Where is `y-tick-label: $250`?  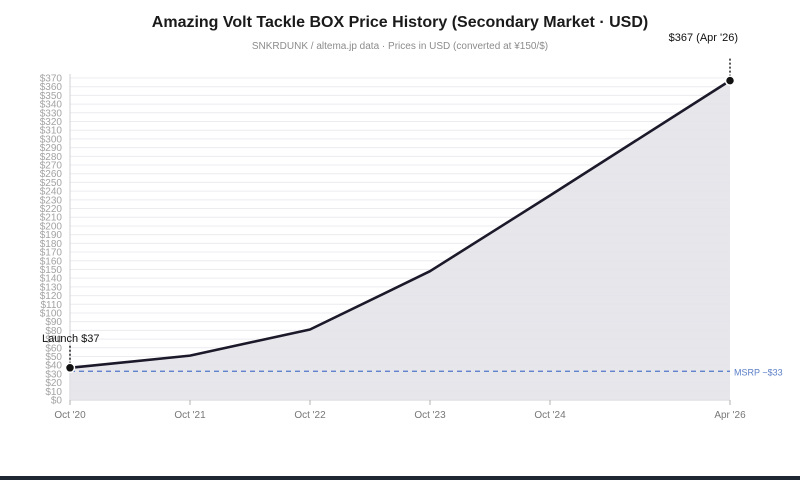
y-tick-label: $250 is located at coordinates (51, 183).